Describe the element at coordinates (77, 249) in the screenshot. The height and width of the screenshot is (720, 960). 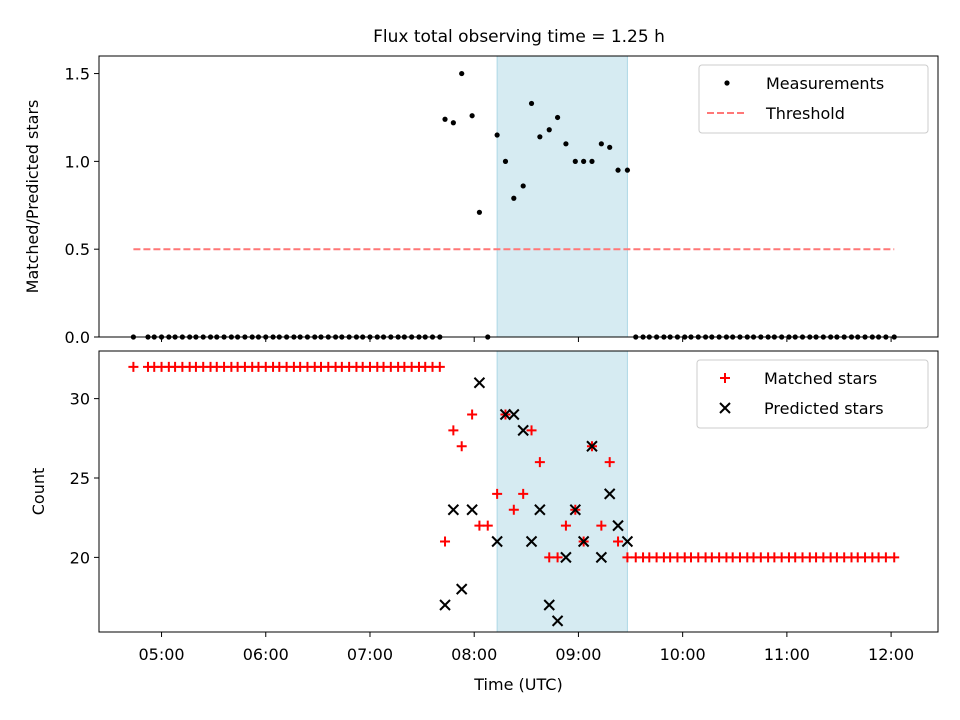
I see `y-tick-label: 0.5` at that location.